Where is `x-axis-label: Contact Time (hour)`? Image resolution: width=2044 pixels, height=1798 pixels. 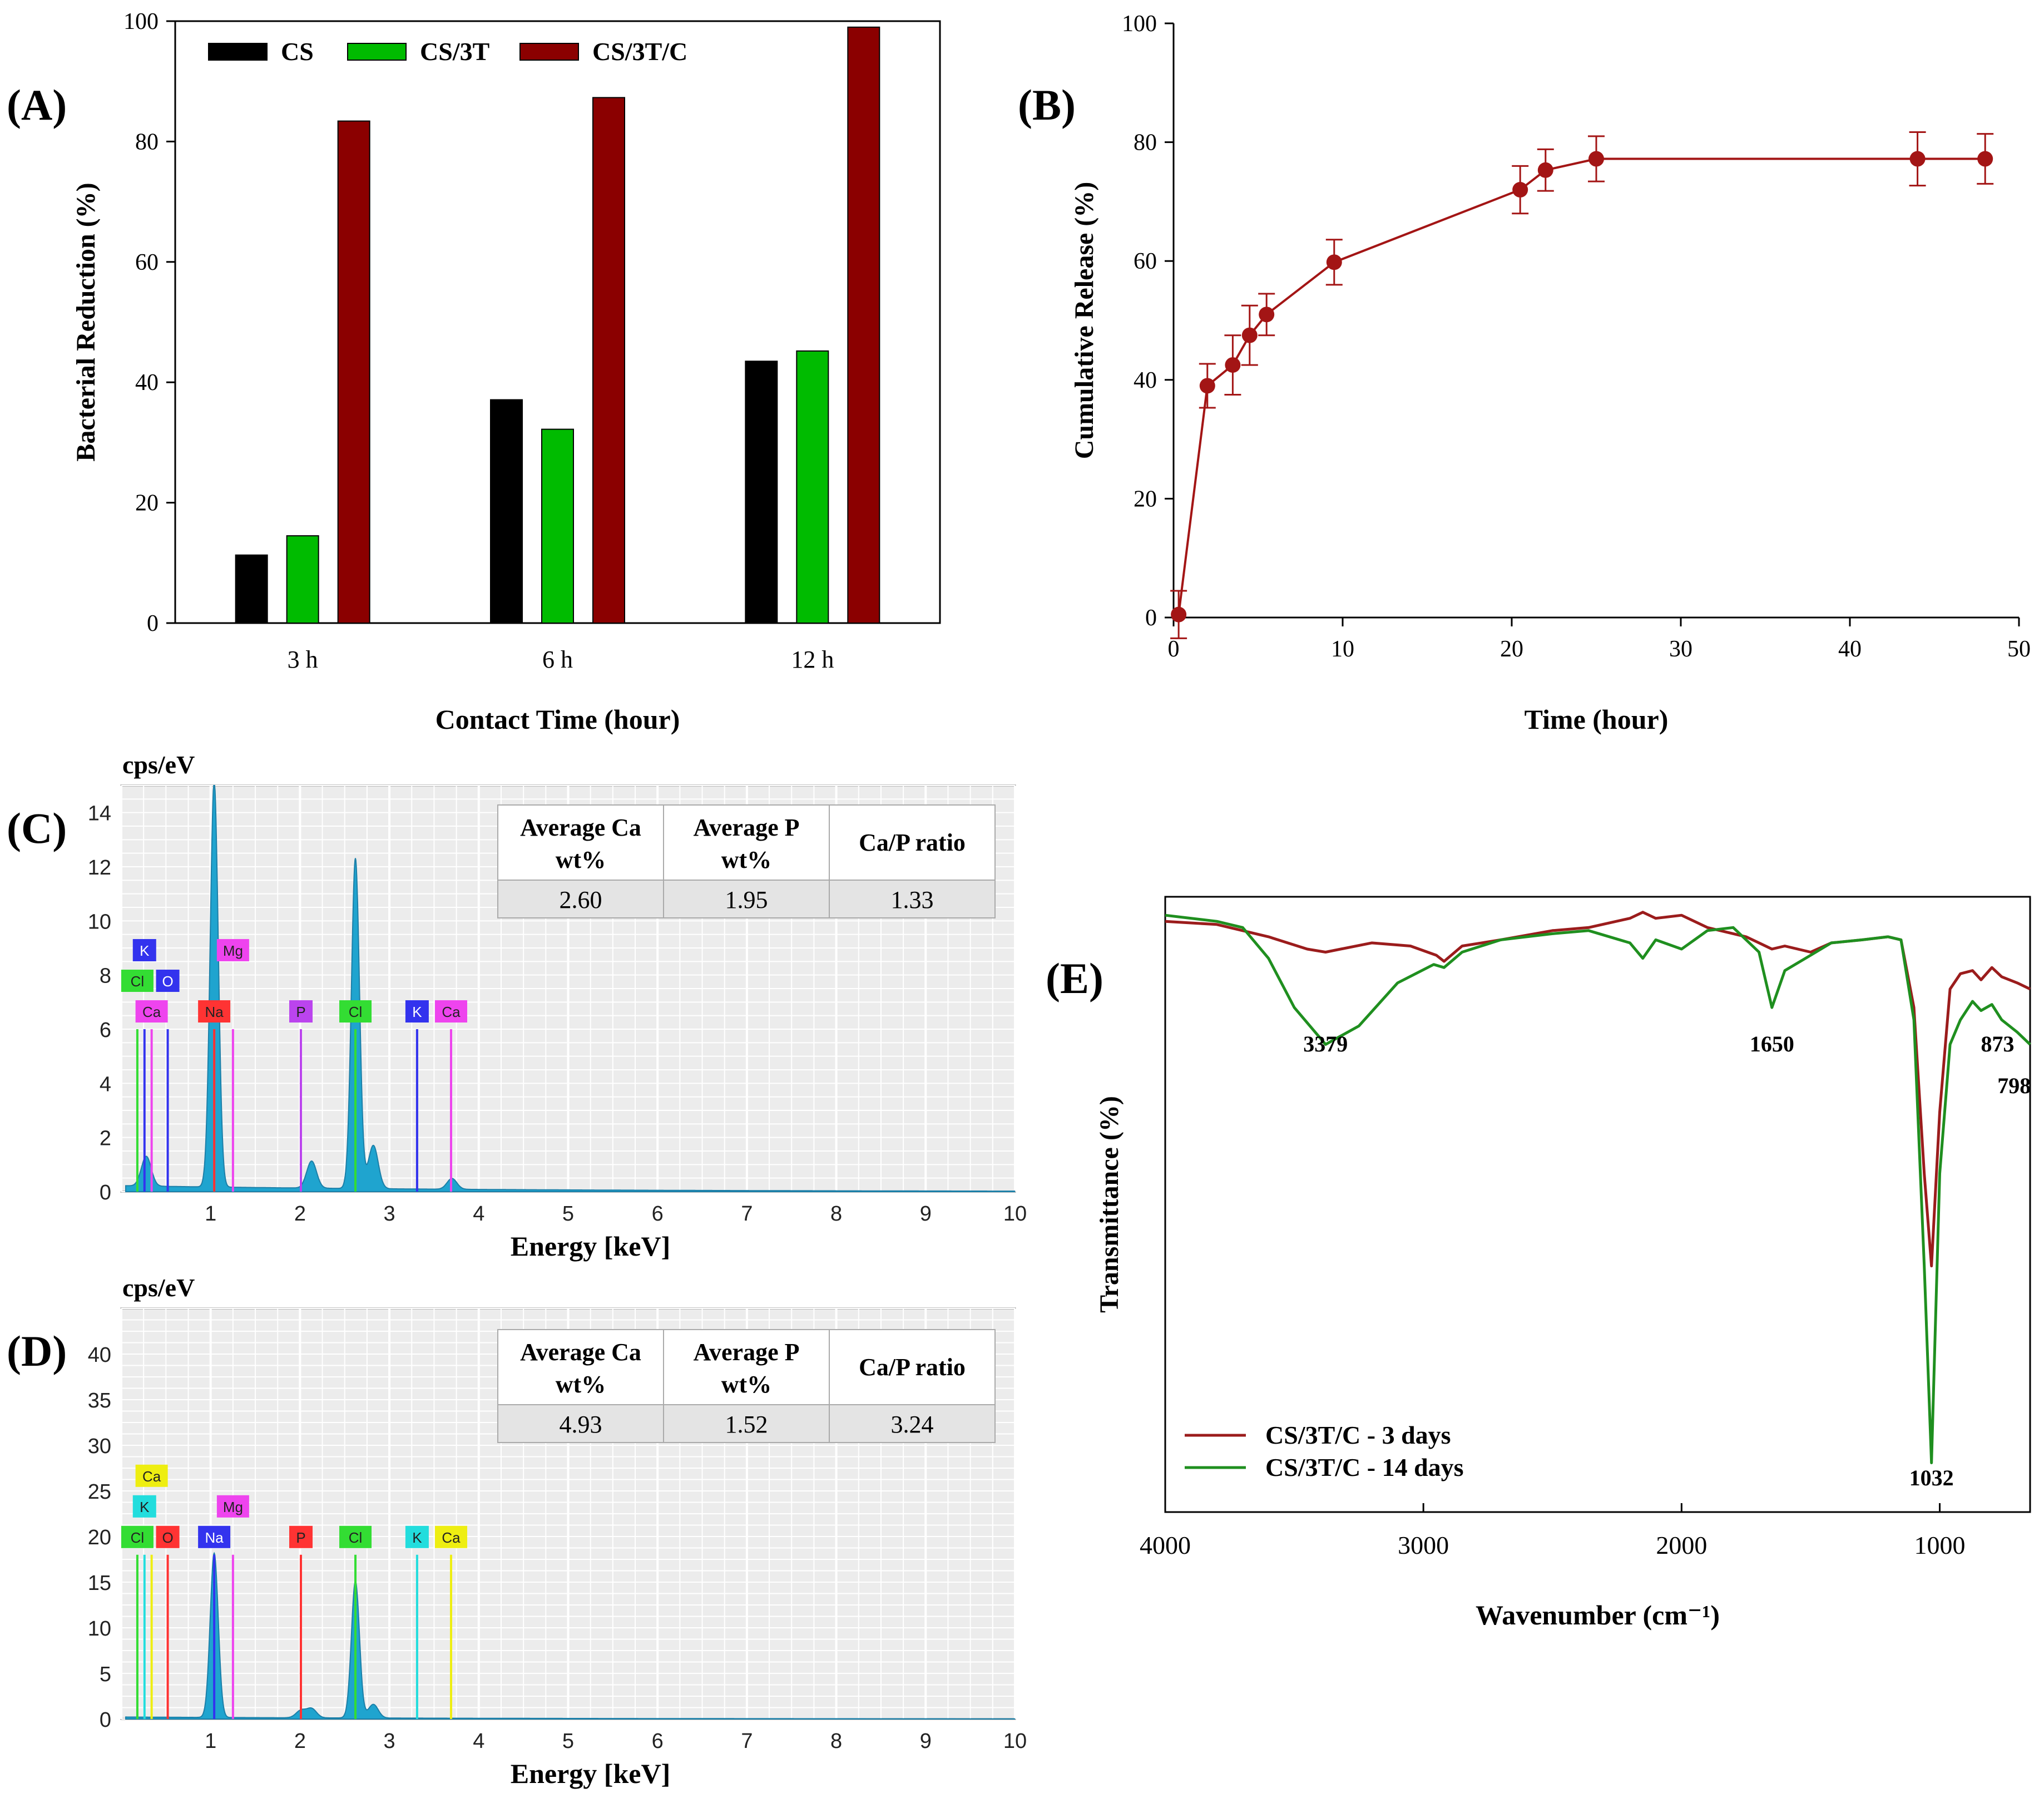
x-axis-label: Contact Time (hour) is located at coordinates (557, 719).